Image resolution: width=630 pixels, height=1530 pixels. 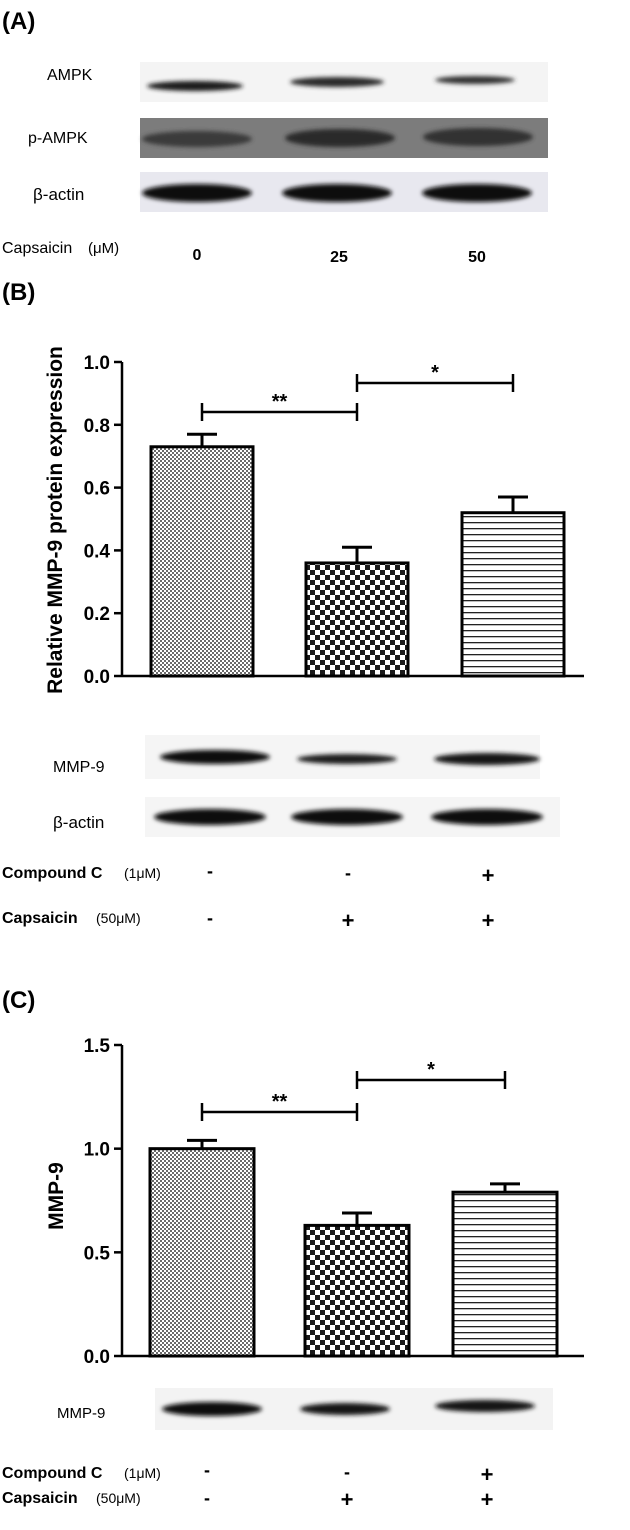 I want to click on condition-capsaicin-unit: (μM), so click(x=103, y=248).